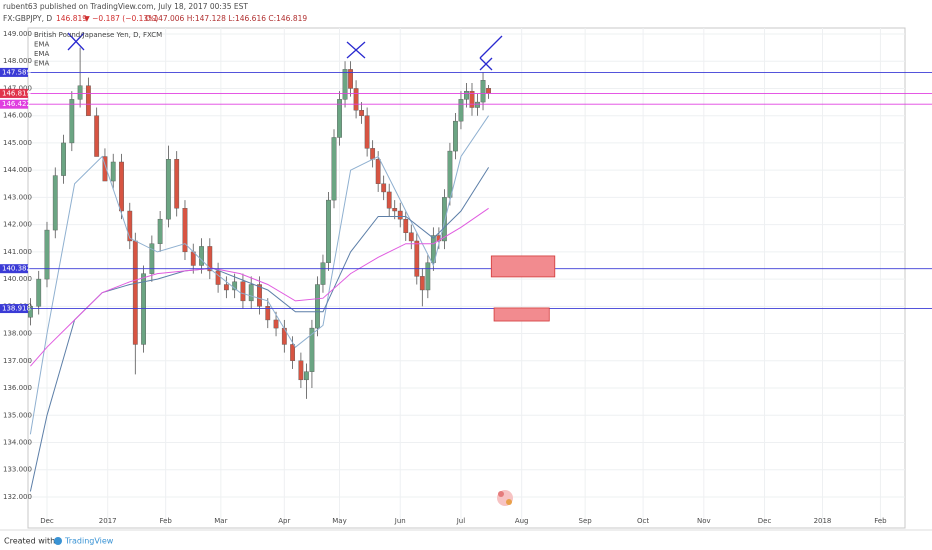 The width and height of the screenshot is (932, 550). What do you see at coordinates (98, 35) in the screenshot?
I see `legend-entry: British Pound/Japanese Yen, D, FXCM` at bounding box center [98, 35].